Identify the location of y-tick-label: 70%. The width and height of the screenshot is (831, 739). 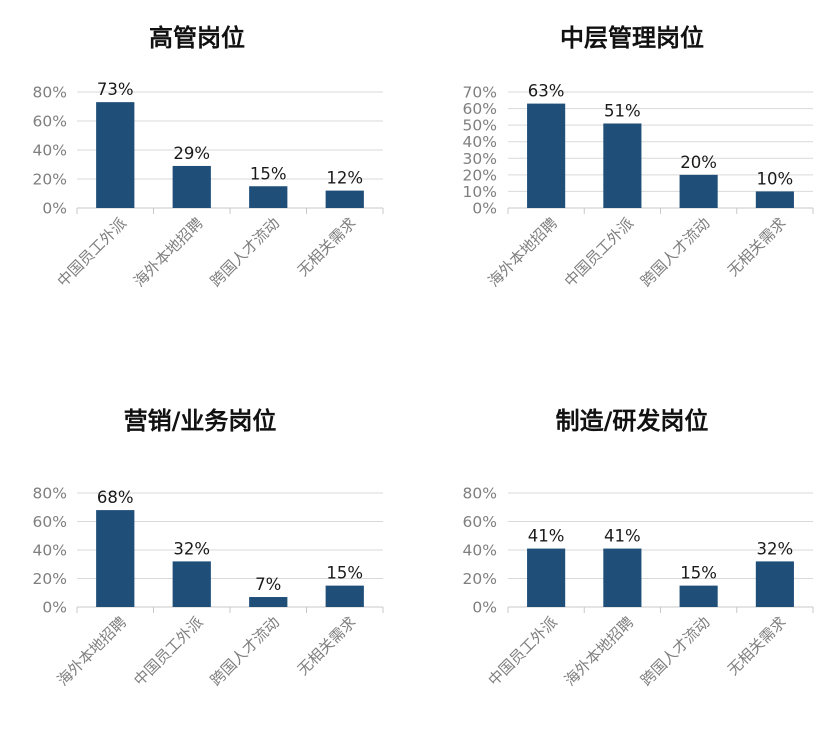
(480, 93).